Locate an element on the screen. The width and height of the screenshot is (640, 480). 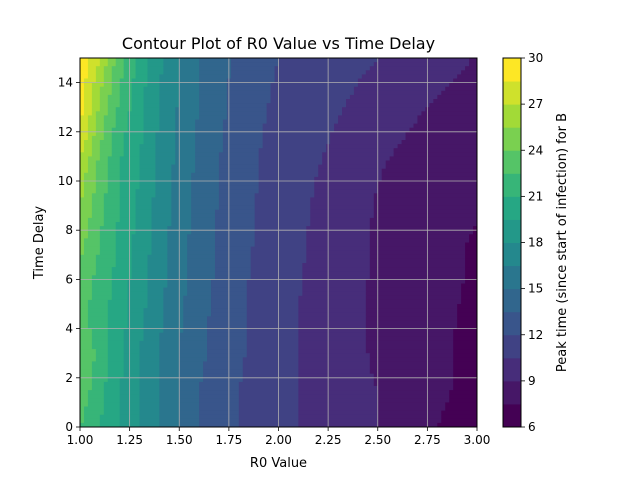
colorbar-axis: 6 9 12 15 18 21 24 27 30 is located at coordinates (532, 242).